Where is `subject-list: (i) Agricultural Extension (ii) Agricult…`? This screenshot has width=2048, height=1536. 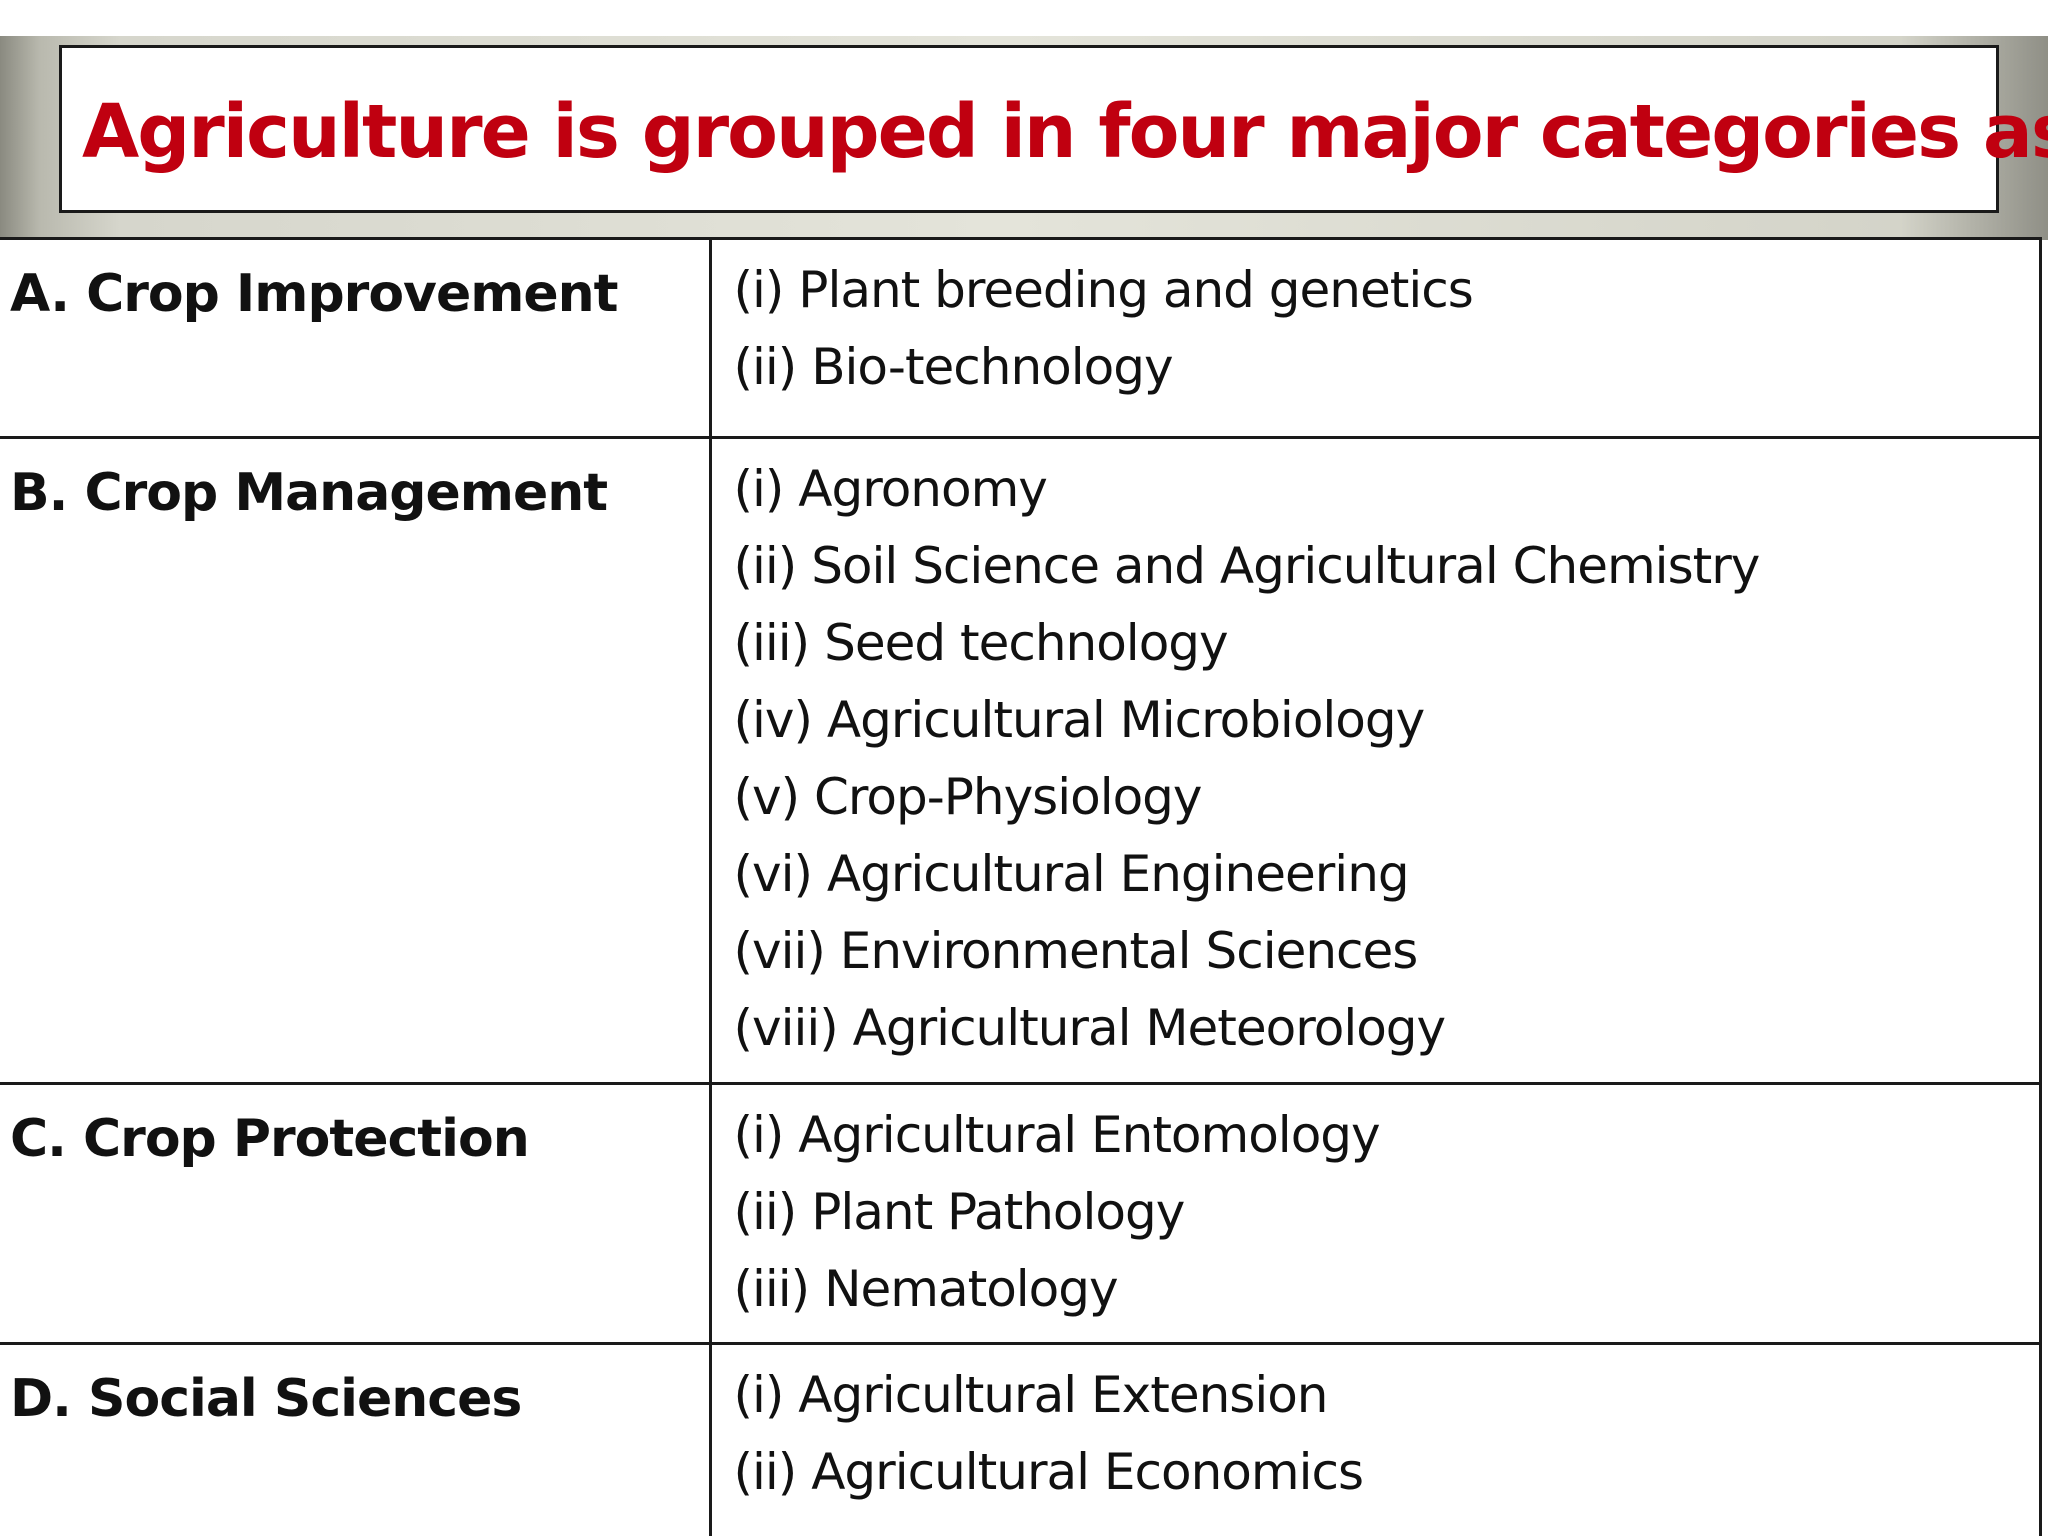 subject-list: (i) Agricultural Extension (ii) Agricult… is located at coordinates (1375, 1439).